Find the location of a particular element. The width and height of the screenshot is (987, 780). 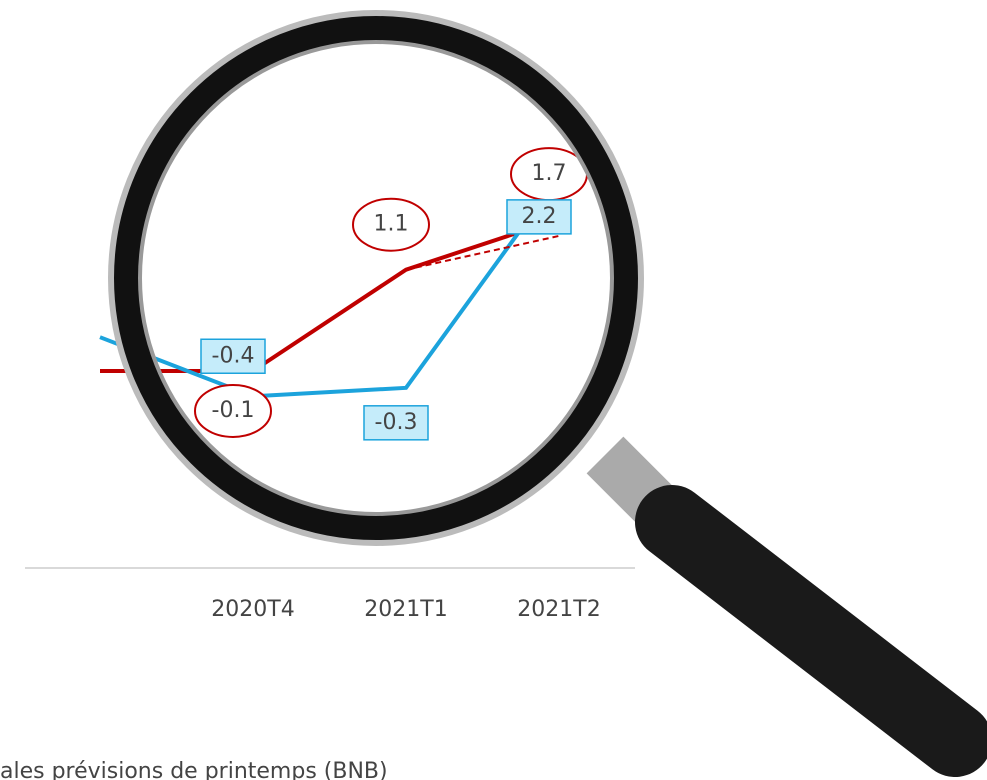

data-label: 1.1 is located at coordinates (391, 224).